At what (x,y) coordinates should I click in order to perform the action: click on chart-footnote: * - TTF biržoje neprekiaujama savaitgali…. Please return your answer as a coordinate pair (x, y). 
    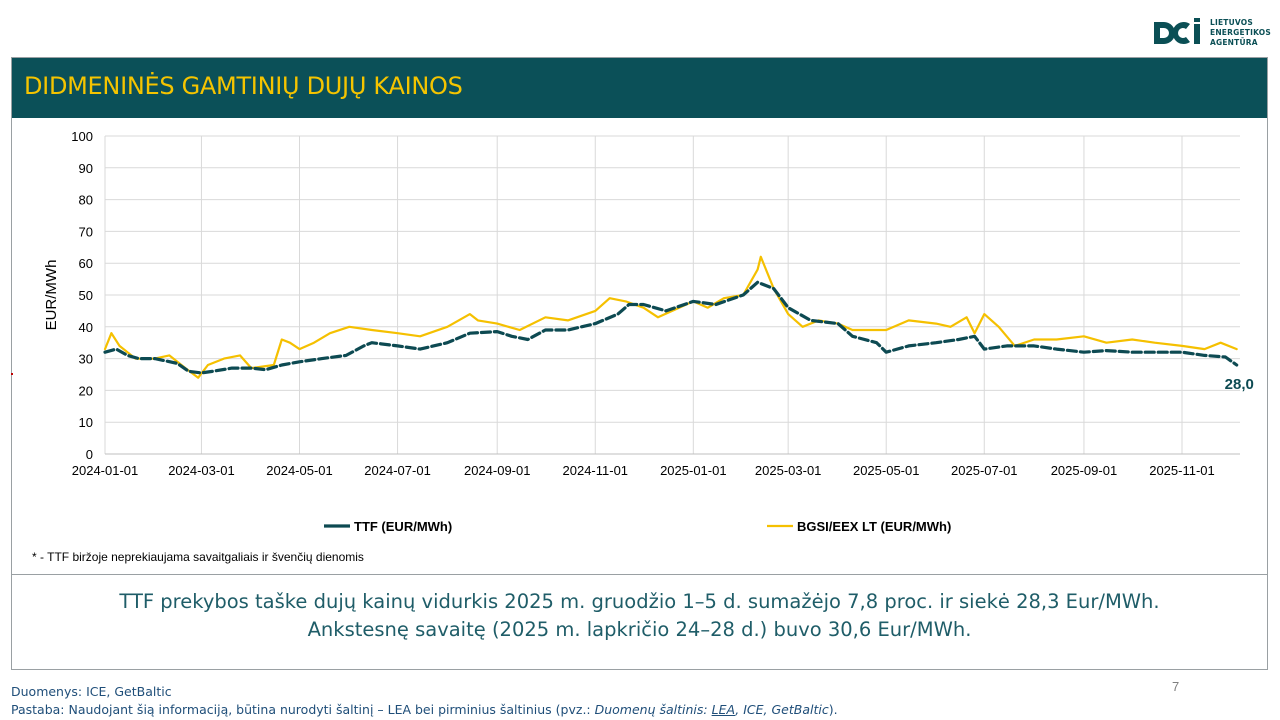
    Looking at the image, I should click on (198, 557).